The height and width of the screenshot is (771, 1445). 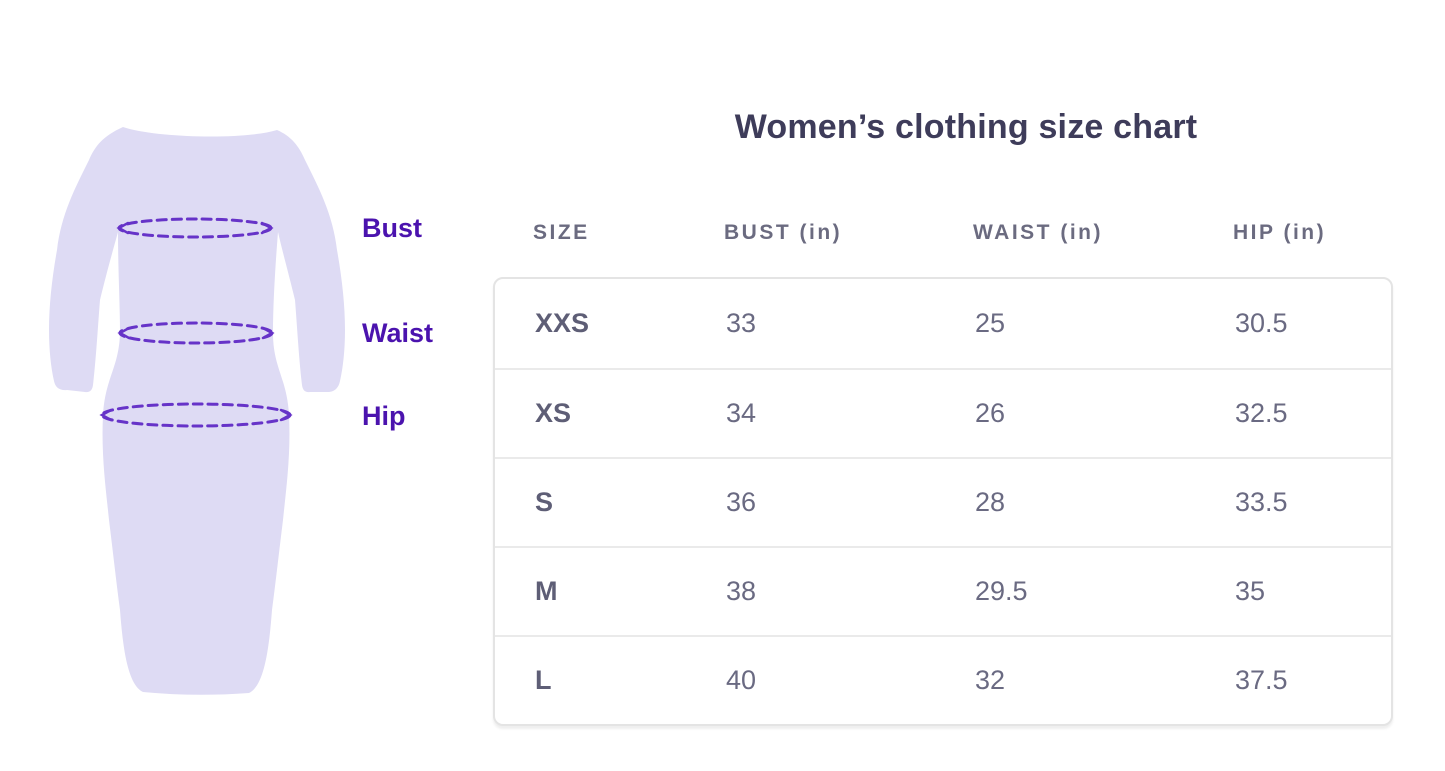 I want to click on table-row: S 36 28 33.5, so click(x=943, y=501).